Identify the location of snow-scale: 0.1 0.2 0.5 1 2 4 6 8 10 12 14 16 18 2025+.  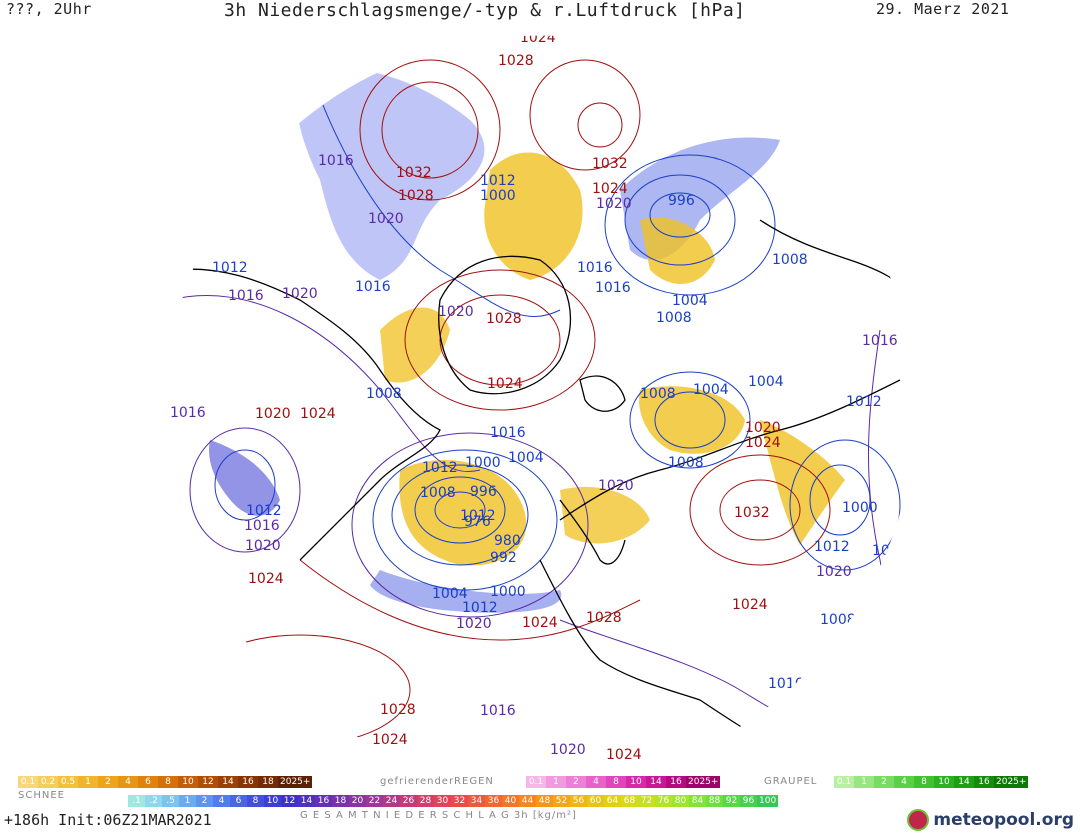
(165, 782).